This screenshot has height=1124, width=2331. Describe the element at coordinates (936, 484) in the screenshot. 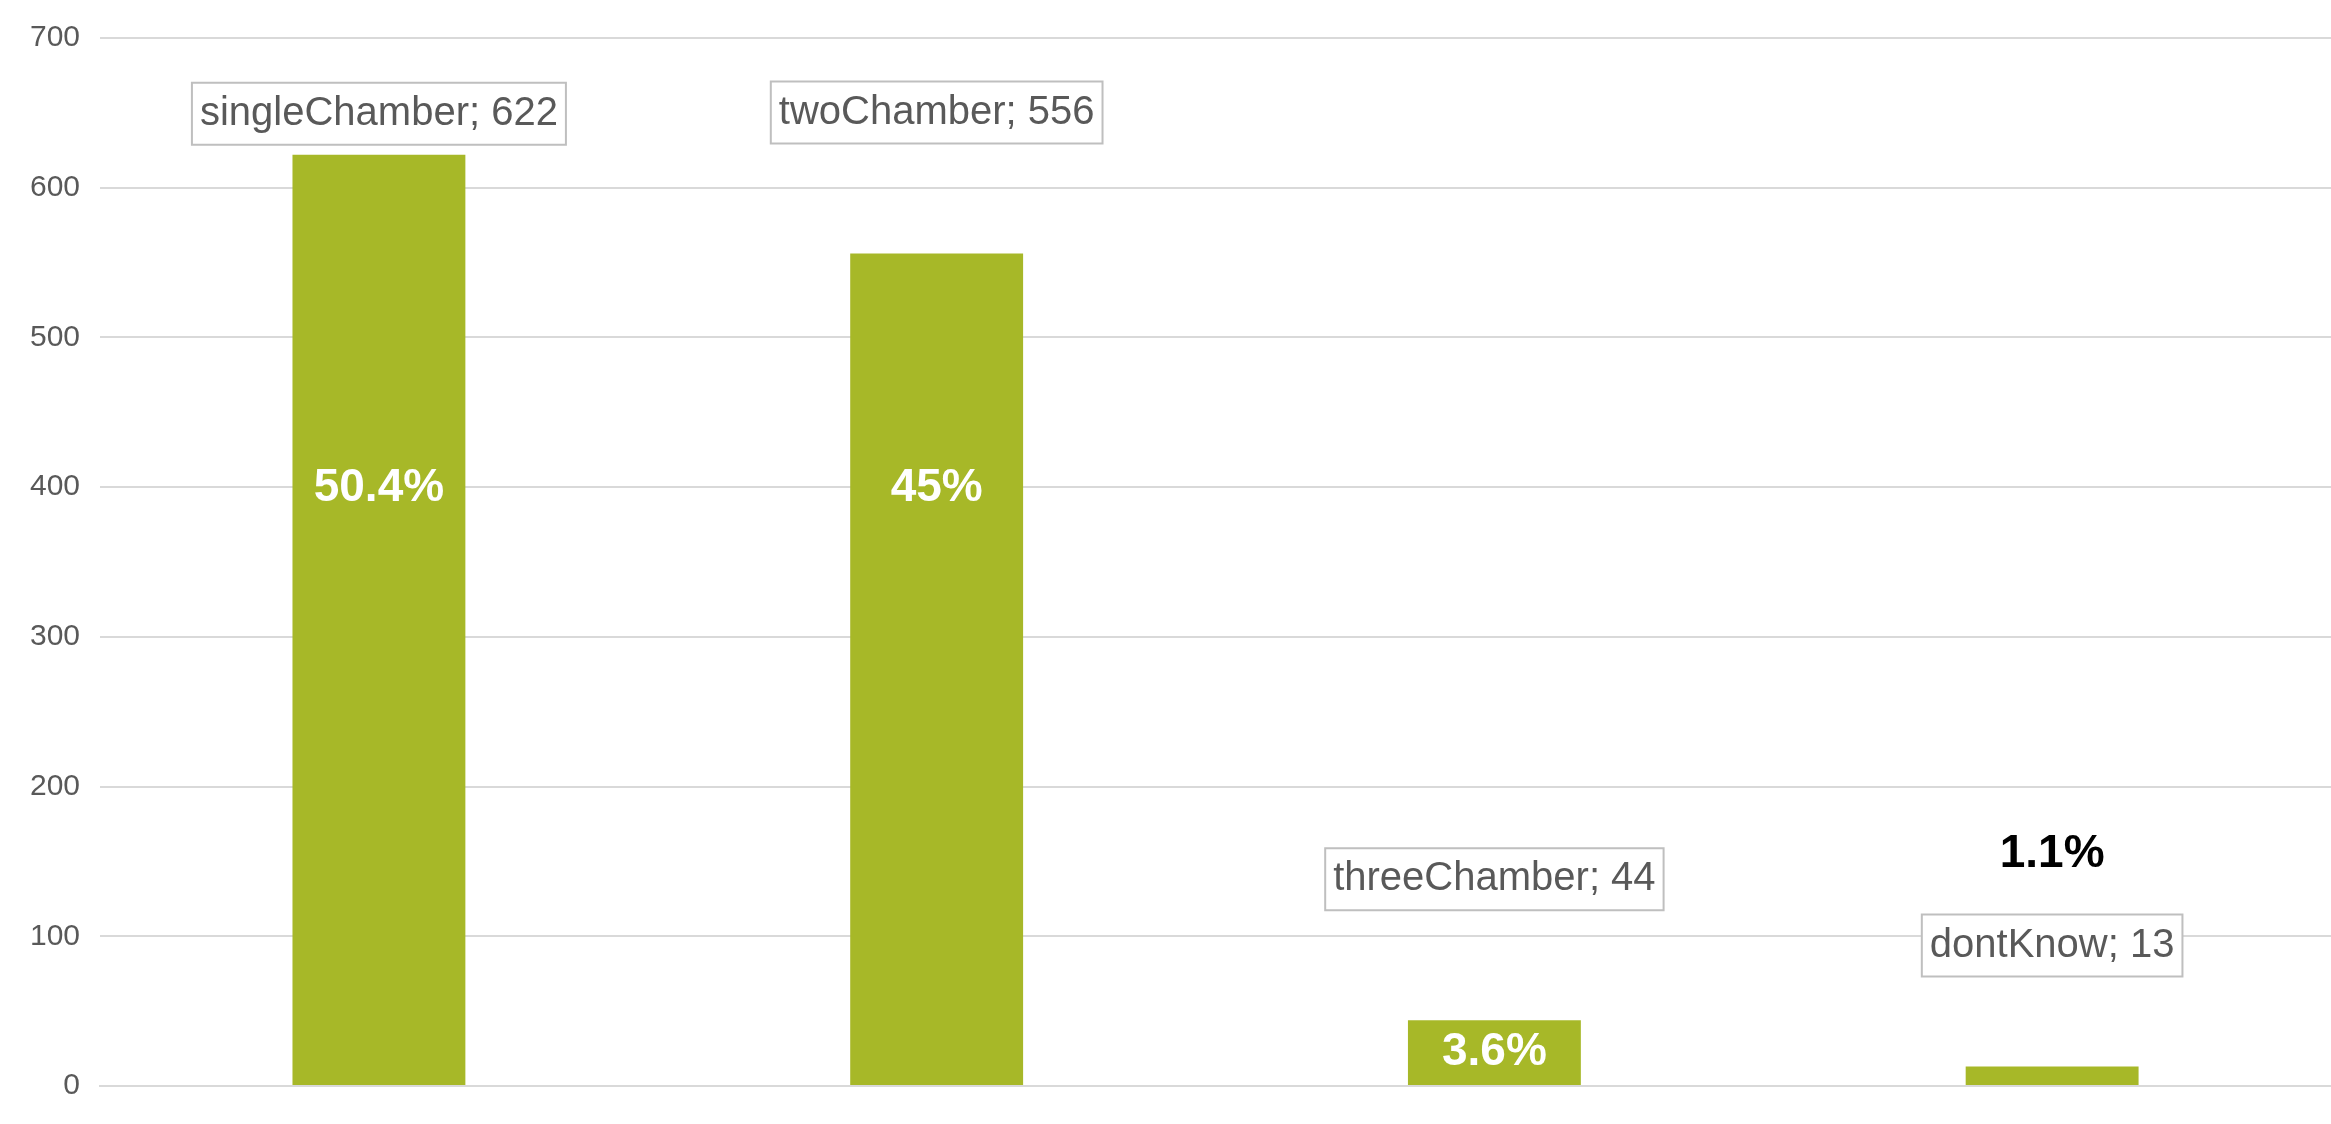

I see `annotation: 45%` at that location.